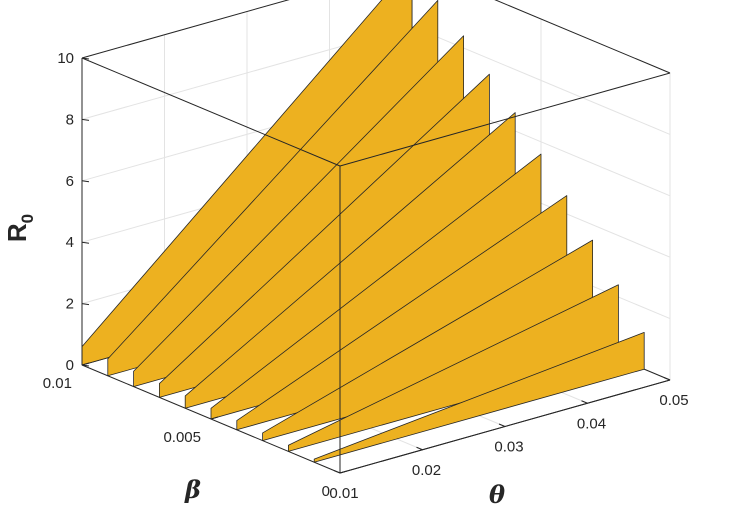 The image size is (729, 512). I want to click on y-tick-label: 0.005, so click(182, 437).